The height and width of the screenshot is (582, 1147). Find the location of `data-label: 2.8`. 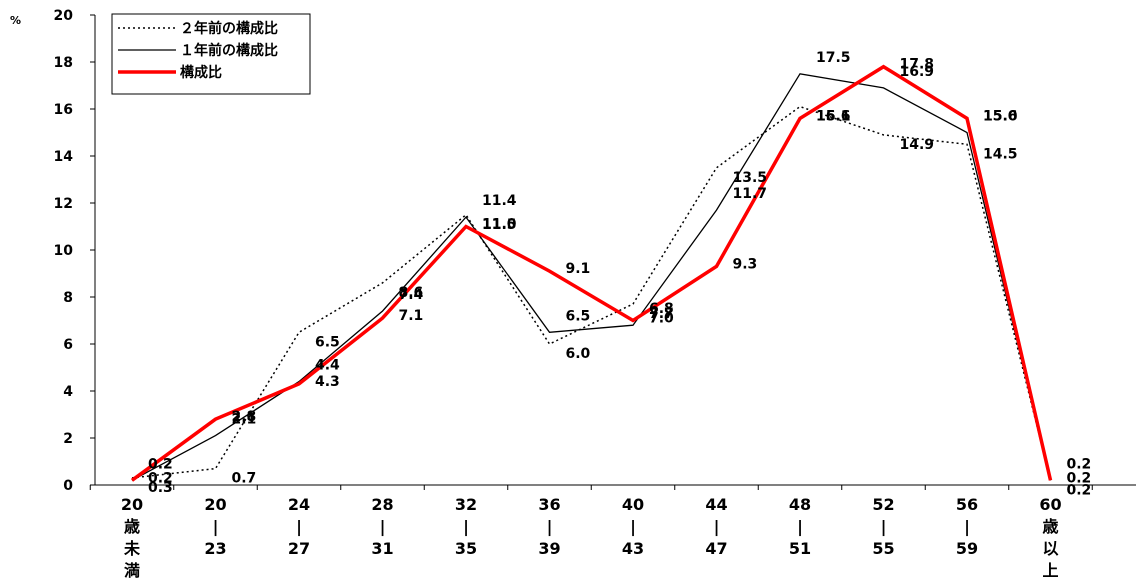

data-label: 2.8 is located at coordinates (244, 417).